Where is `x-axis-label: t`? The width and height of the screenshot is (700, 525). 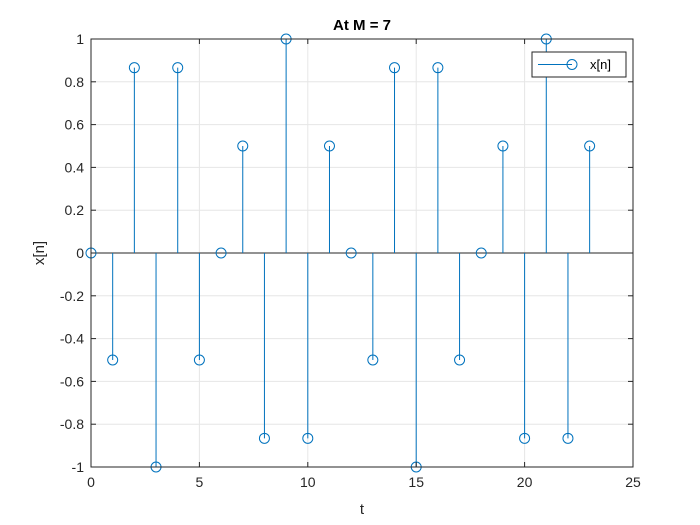 x-axis-label: t is located at coordinates (362, 509).